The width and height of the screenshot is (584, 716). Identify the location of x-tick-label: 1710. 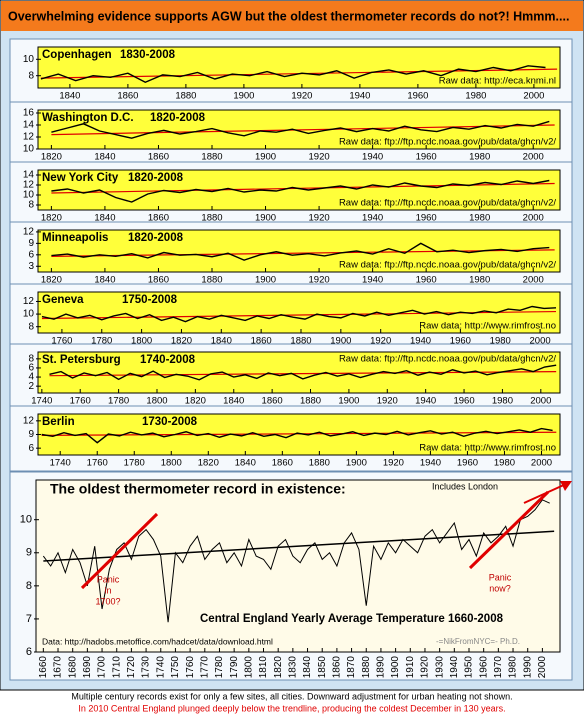
(116, 667).